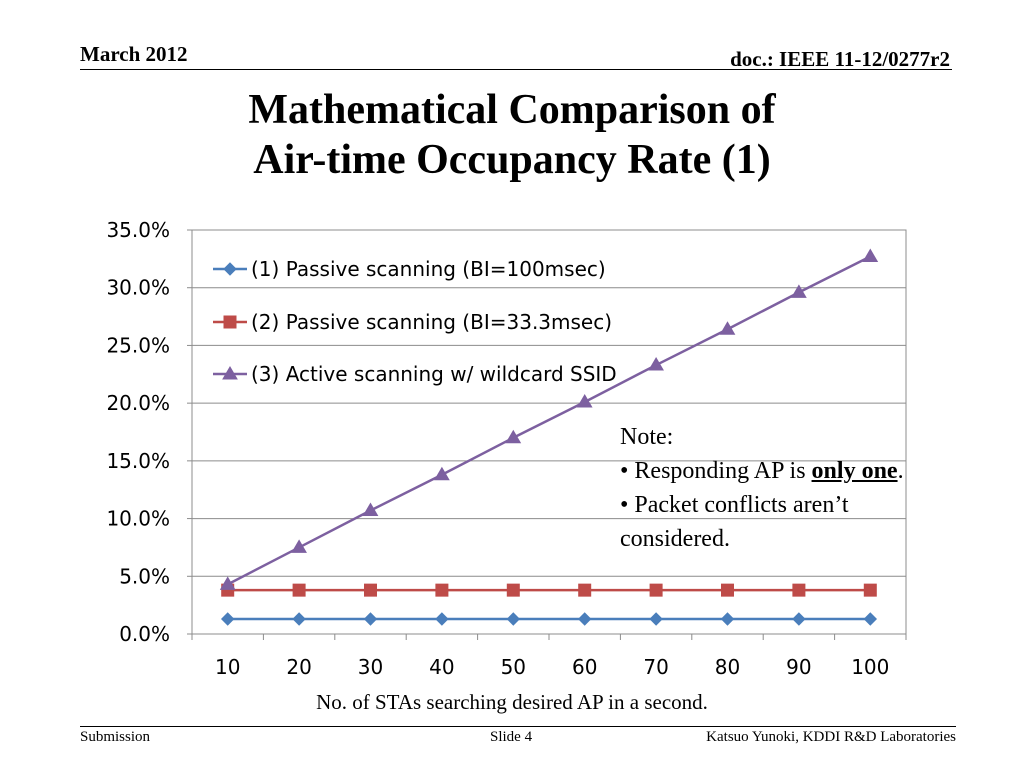 Image resolution: width=1024 pixels, height=768 pixels. What do you see at coordinates (516, 69) in the screenshot?
I see `header-divider` at bounding box center [516, 69].